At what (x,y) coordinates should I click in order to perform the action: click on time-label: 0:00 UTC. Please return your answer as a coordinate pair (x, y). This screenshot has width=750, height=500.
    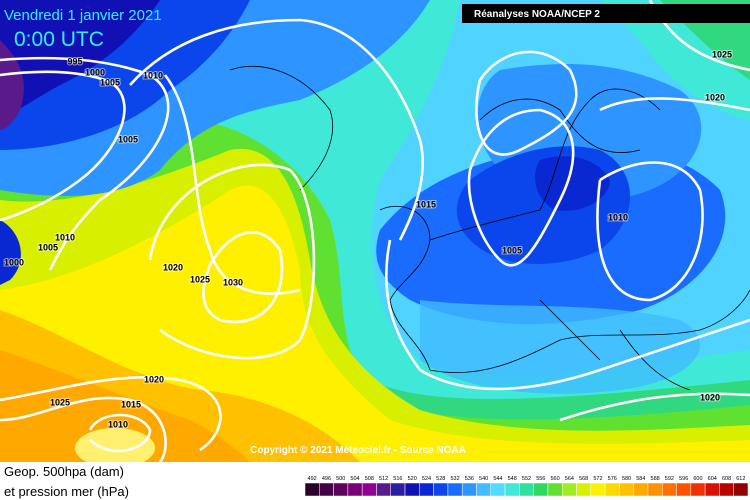
    Looking at the image, I should click on (59, 39).